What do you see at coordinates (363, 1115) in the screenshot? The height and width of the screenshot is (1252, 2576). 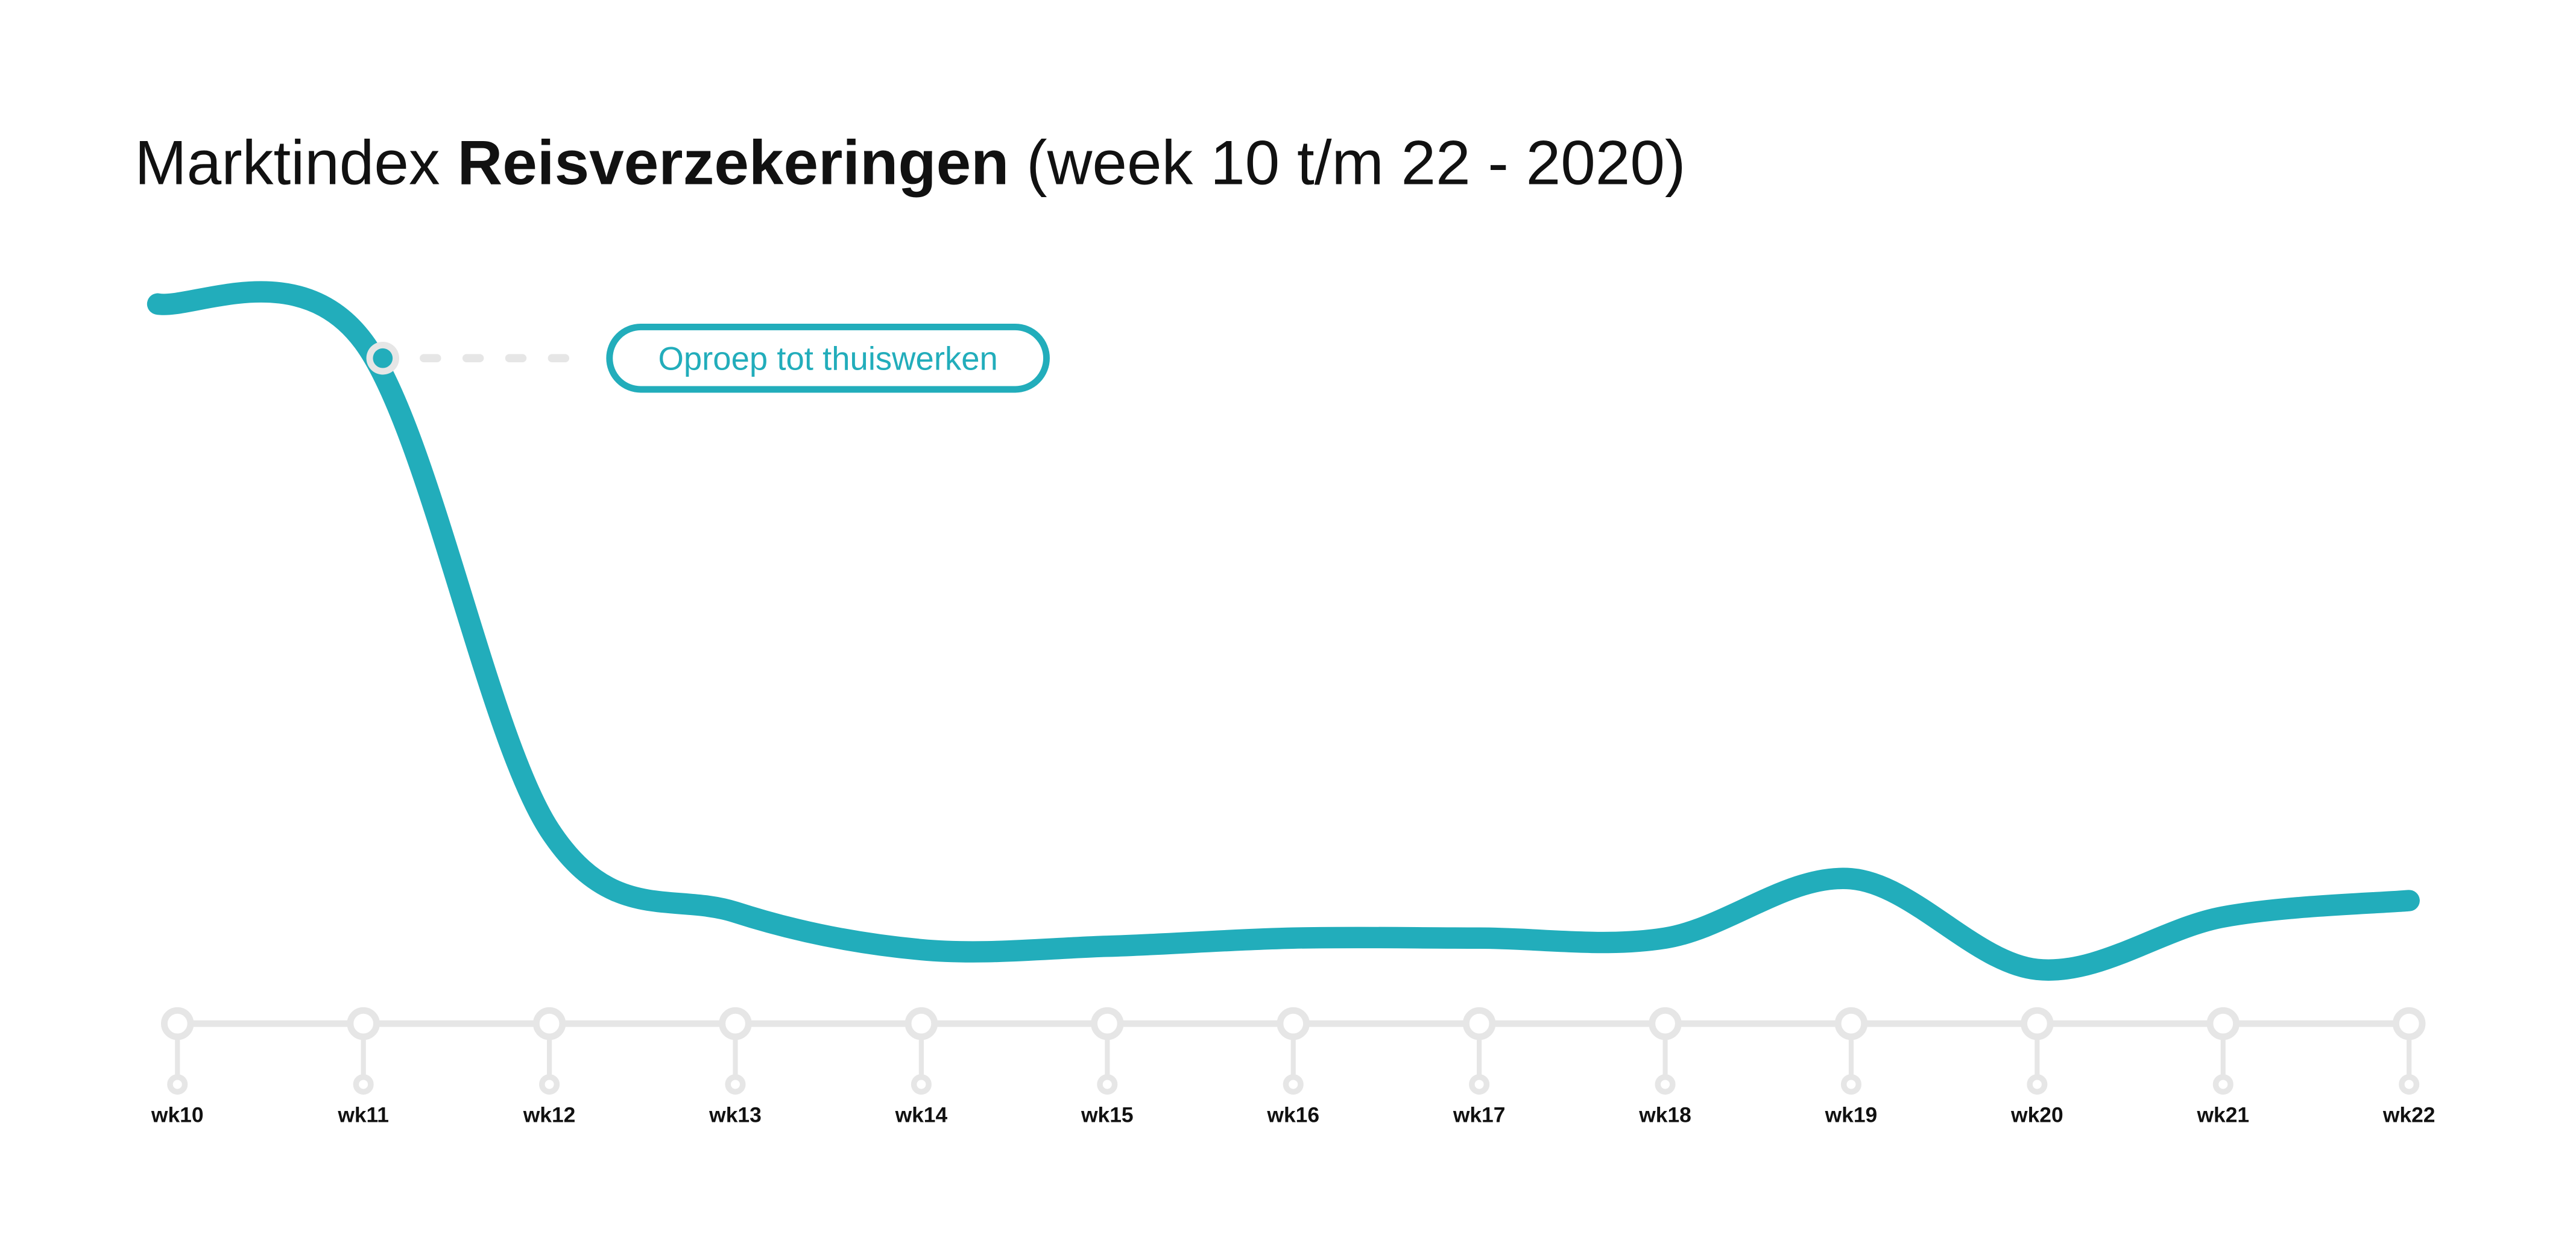 I see `x-tick-label: wk11` at bounding box center [363, 1115].